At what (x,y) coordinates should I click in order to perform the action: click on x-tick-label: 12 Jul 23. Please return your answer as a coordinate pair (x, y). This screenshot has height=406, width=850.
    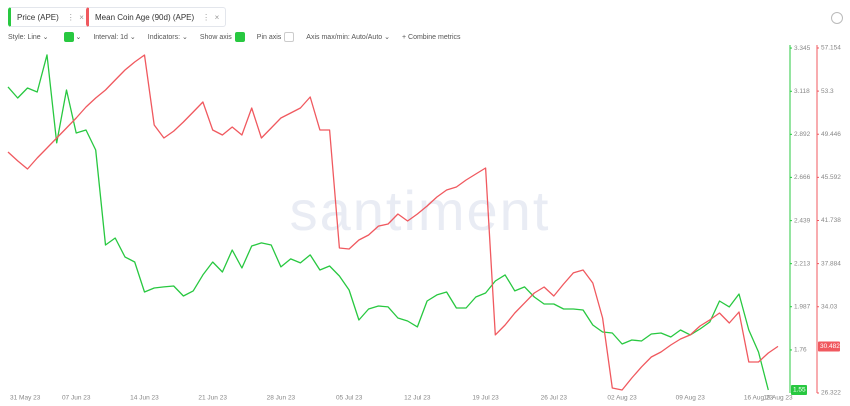
    Looking at the image, I should click on (417, 398).